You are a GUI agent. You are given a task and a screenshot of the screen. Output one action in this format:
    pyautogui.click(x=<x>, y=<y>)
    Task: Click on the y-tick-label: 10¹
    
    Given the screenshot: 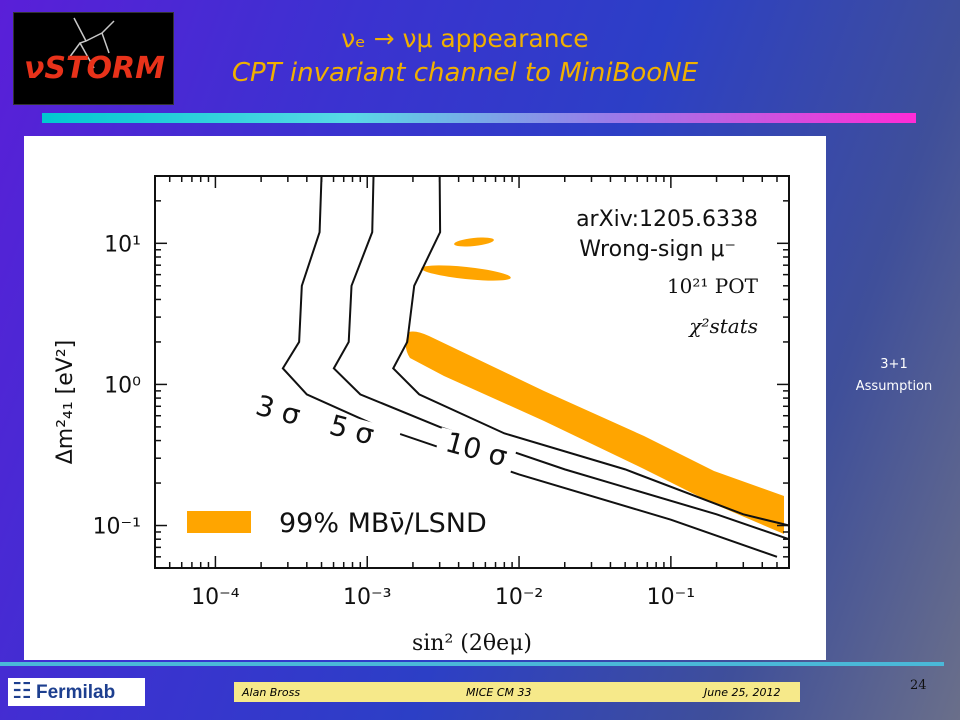 What is the action you would take?
    pyautogui.click(x=122, y=244)
    